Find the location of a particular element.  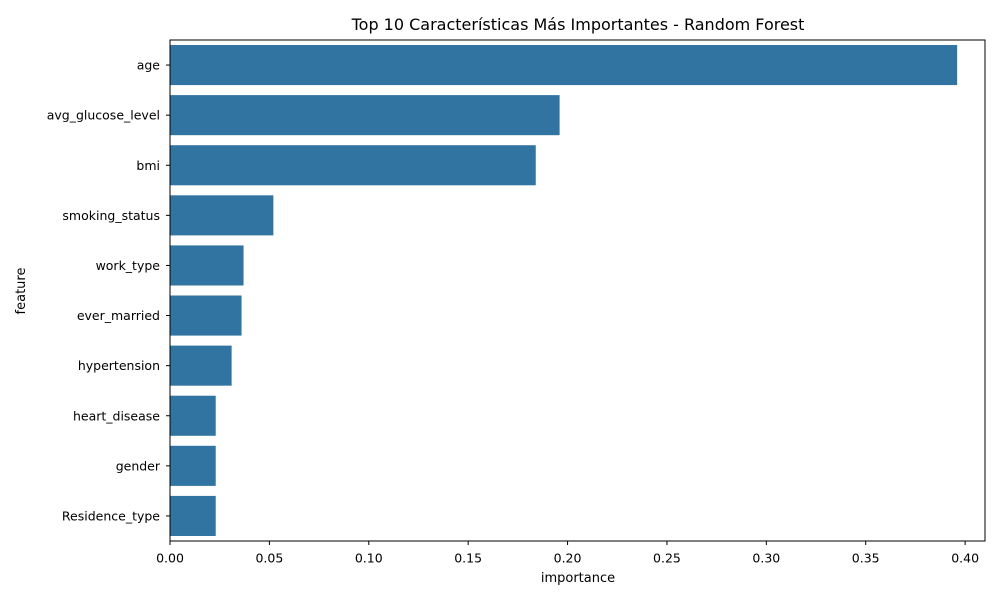

x-tick-label: 0.15 is located at coordinates (468, 558).